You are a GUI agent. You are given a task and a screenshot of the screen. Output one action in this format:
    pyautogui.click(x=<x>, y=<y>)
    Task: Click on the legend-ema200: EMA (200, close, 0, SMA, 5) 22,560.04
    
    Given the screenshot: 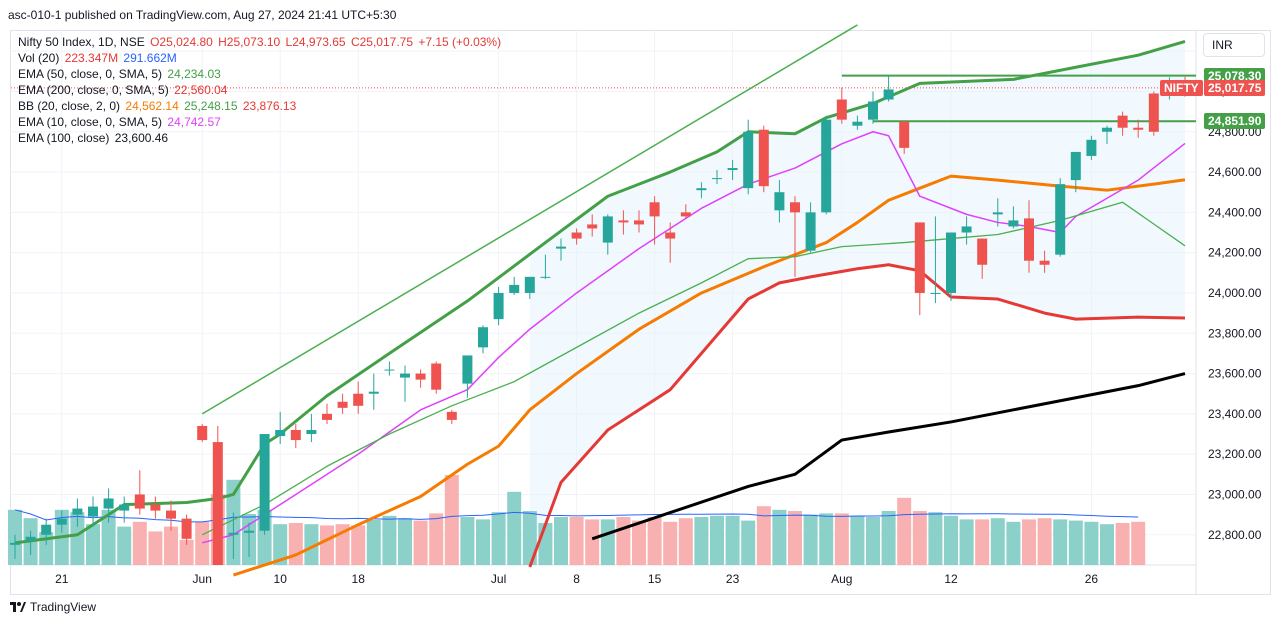 What is the action you would take?
    pyautogui.click(x=123, y=90)
    